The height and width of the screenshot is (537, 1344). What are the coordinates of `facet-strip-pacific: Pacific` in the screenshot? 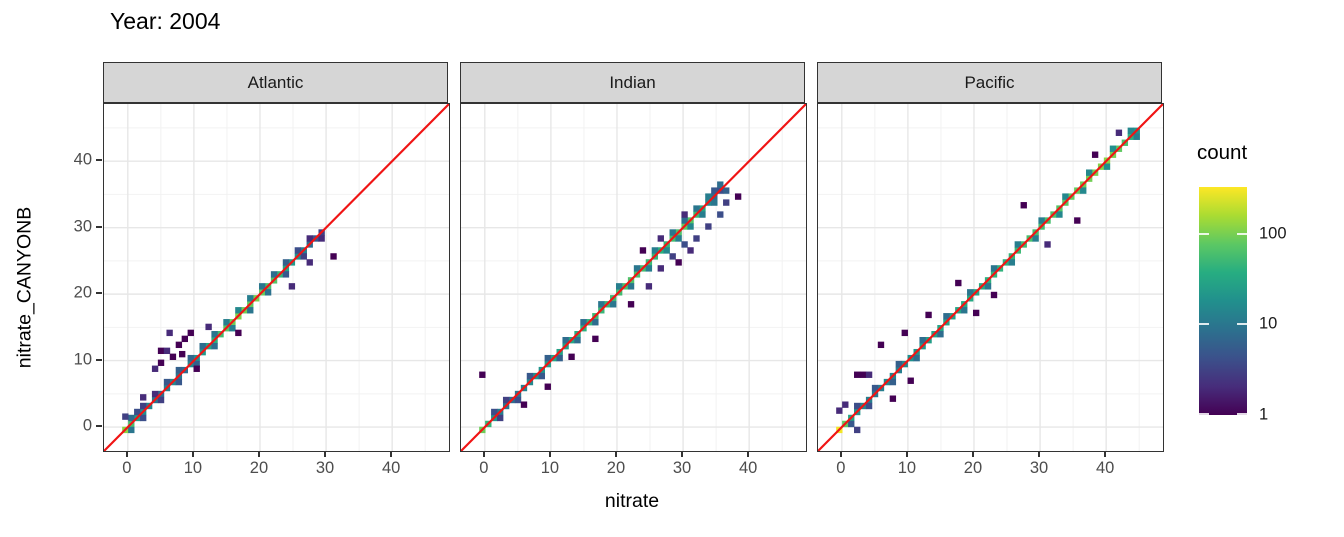 It's located at (989, 82).